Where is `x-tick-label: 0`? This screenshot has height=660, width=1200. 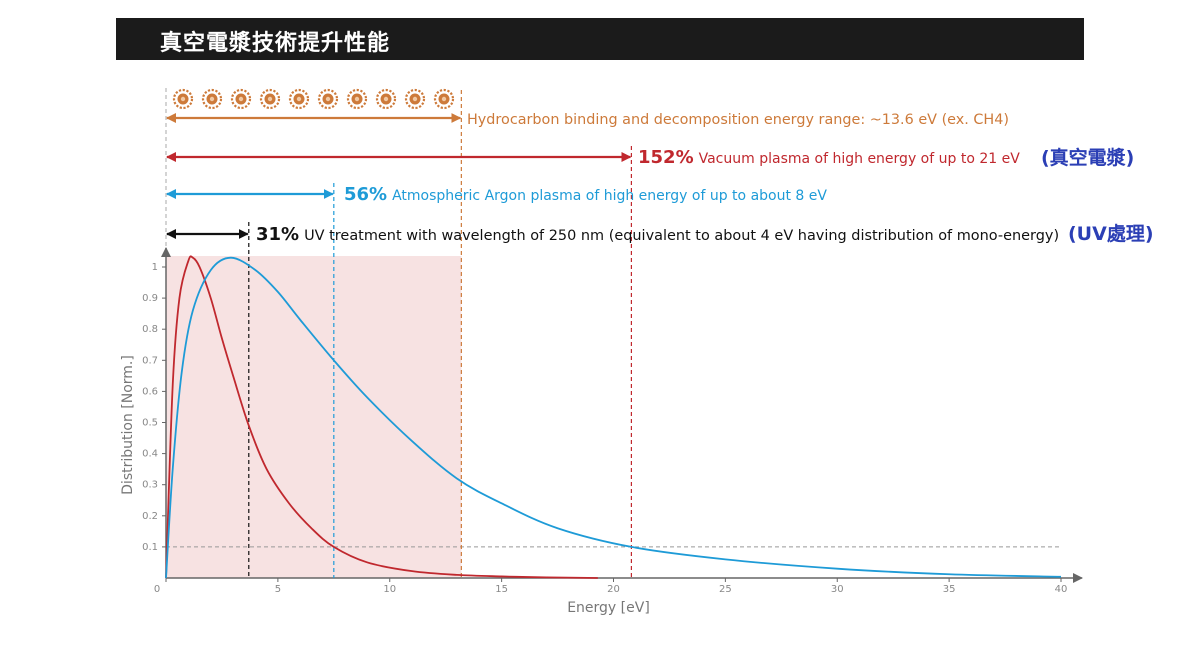 x-tick-label: 0 is located at coordinates (157, 589).